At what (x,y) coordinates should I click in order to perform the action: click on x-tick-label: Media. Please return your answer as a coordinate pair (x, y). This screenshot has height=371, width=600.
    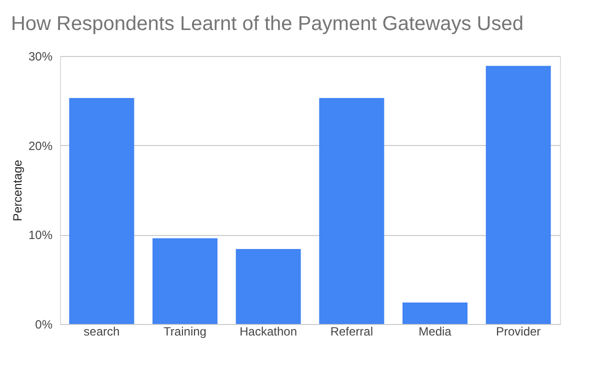
    Looking at the image, I should click on (435, 331).